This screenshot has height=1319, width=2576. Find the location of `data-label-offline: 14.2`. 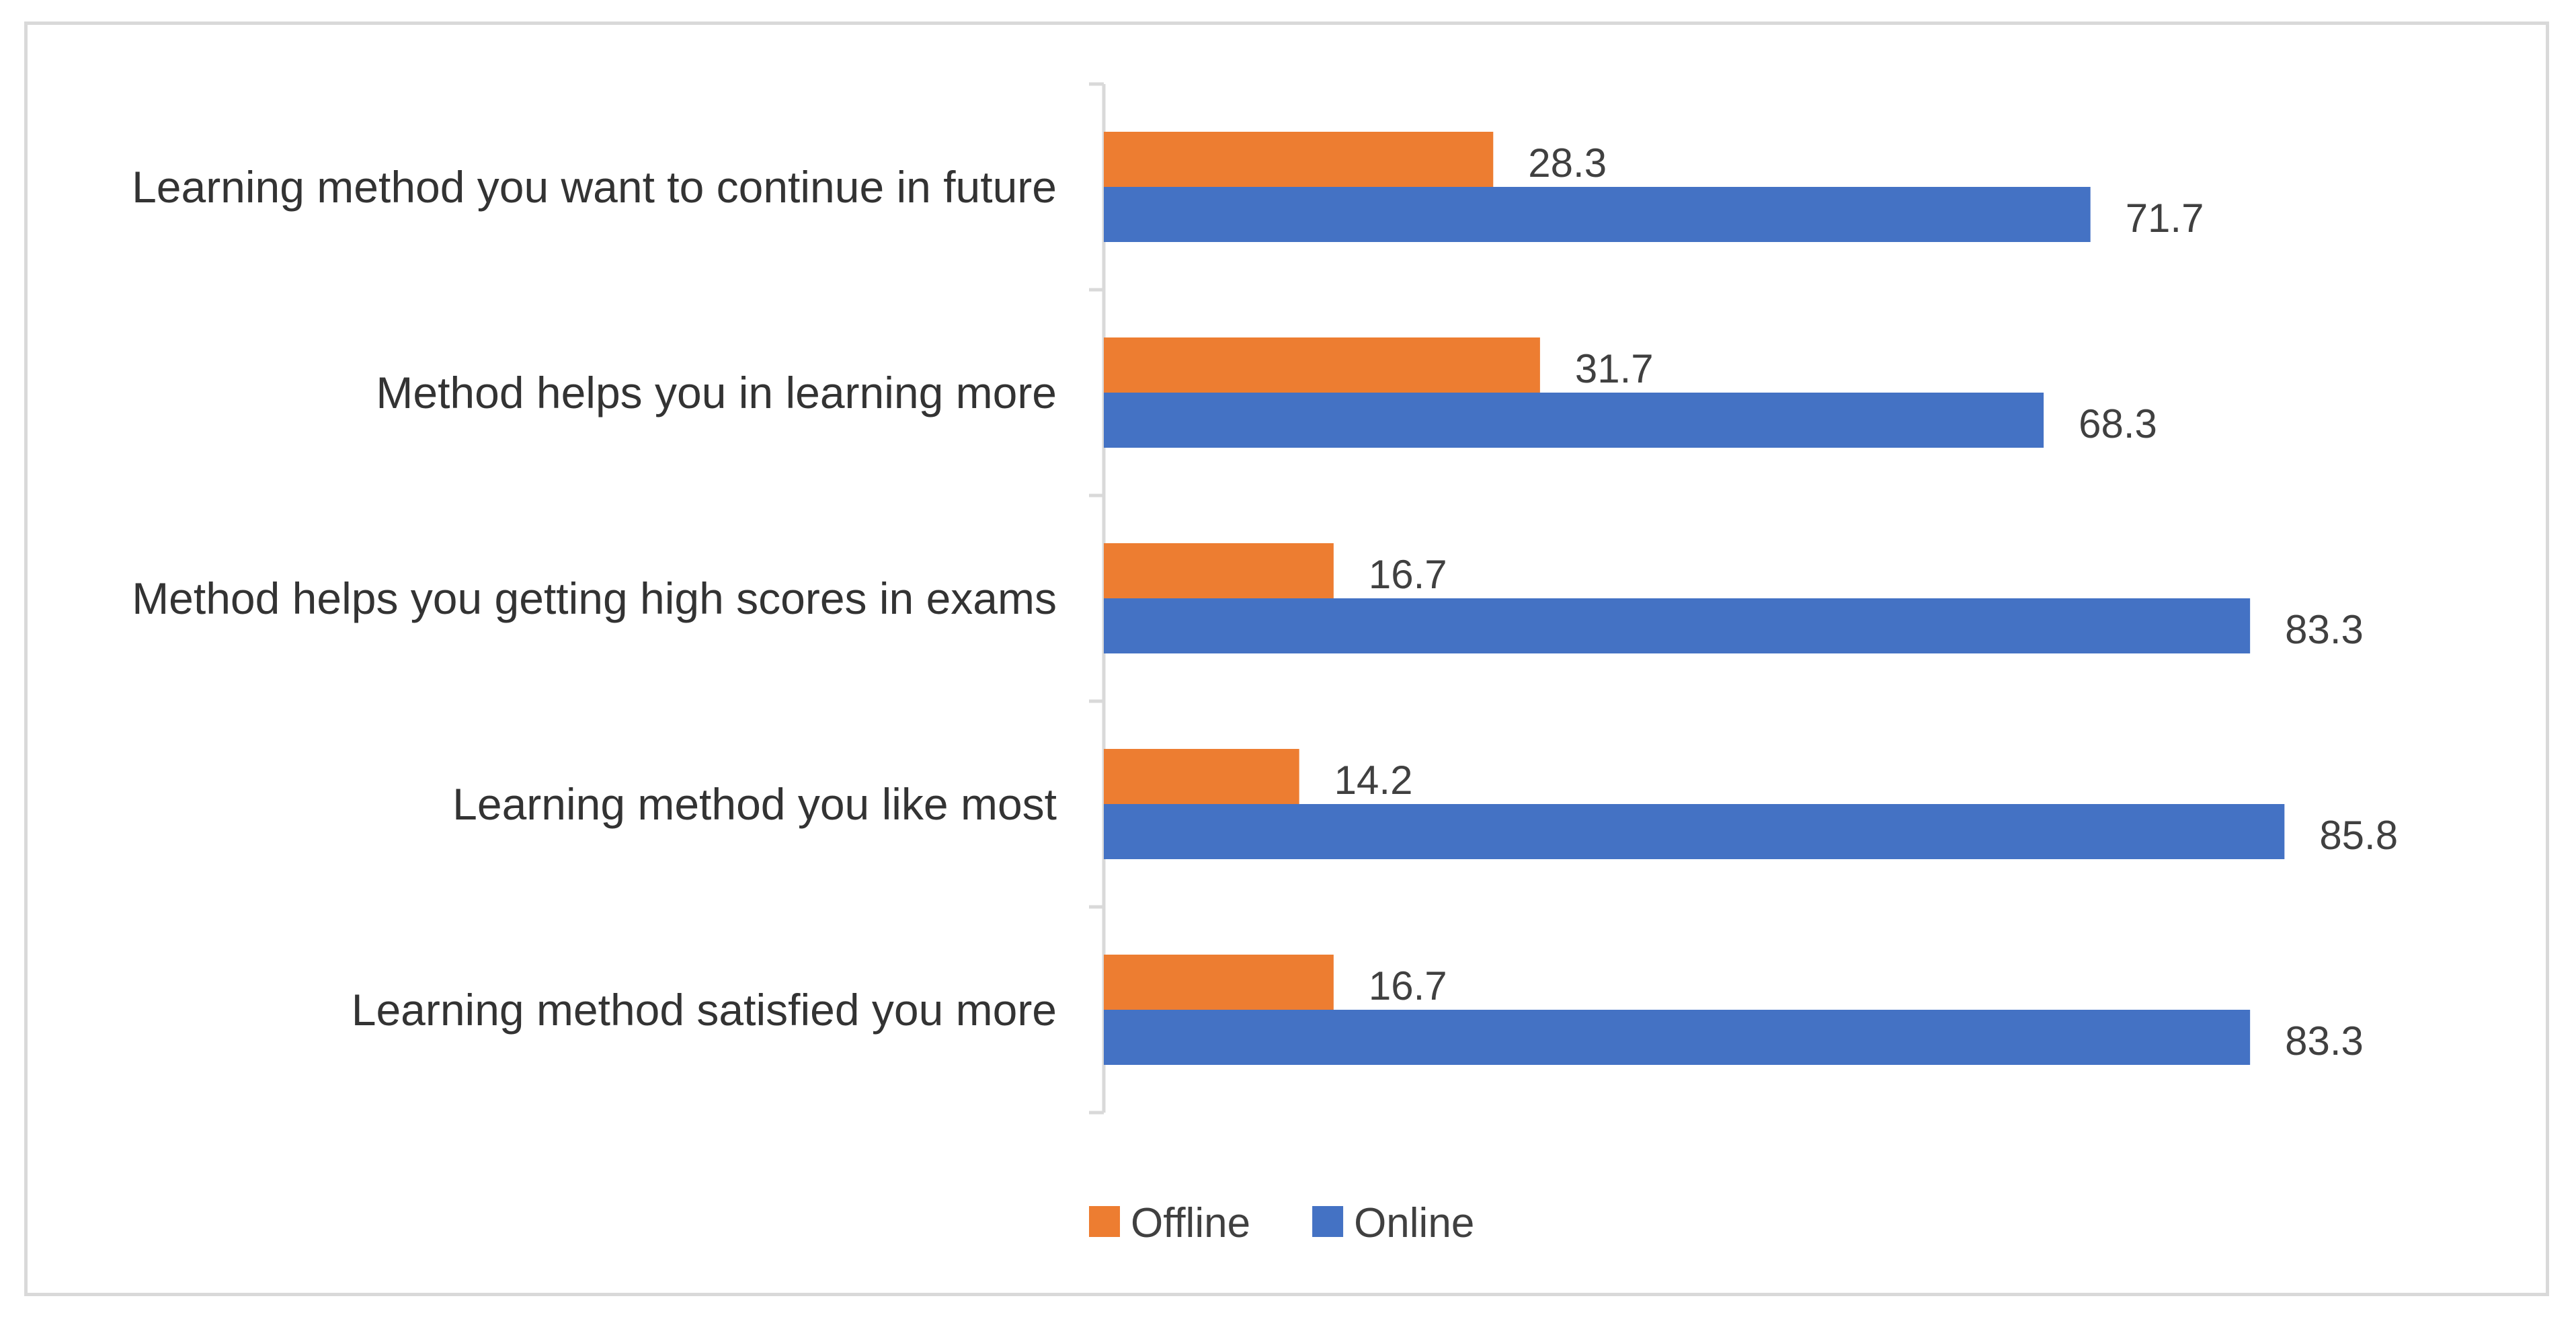

data-label-offline: 14.2 is located at coordinates (1373, 780).